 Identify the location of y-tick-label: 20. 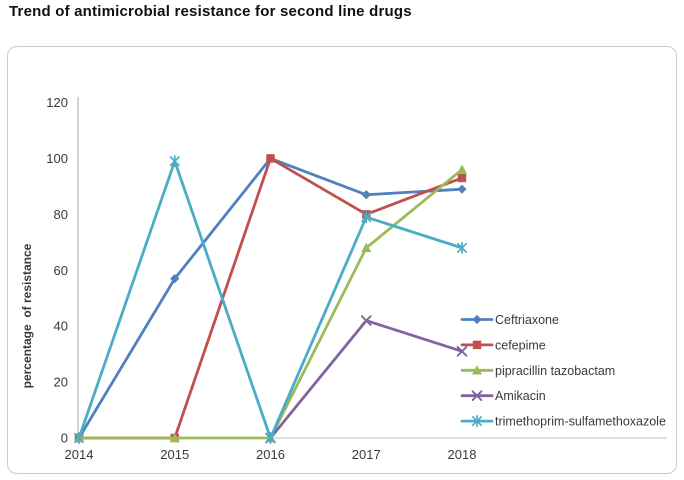
(61, 382).